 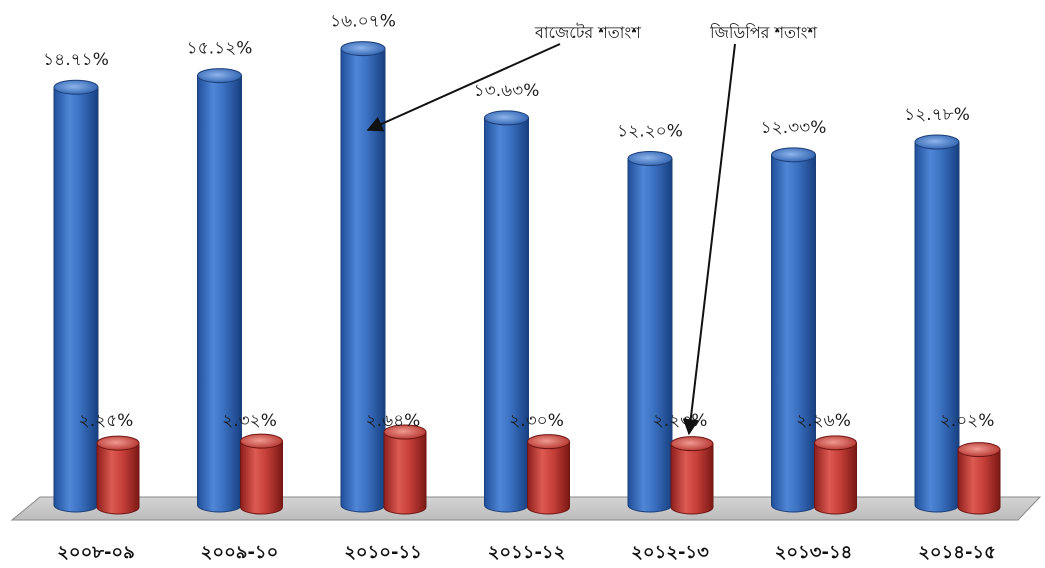 I want to click on budget-share-label-2: ১৫.১২%, so click(x=220, y=49).